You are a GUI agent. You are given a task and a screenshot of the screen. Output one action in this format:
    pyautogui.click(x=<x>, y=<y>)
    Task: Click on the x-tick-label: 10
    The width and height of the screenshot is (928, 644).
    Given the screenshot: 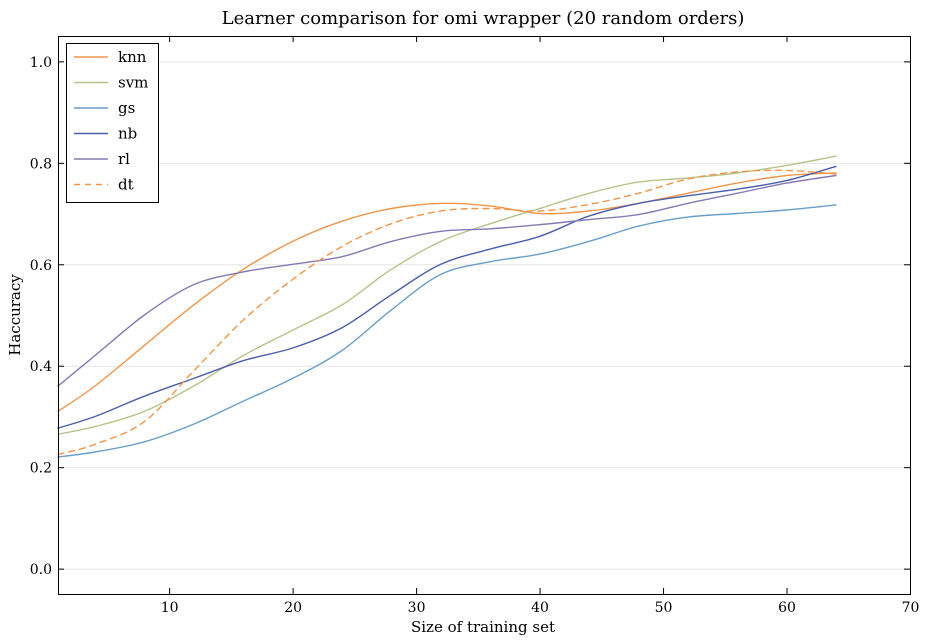 What is the action you would take?
    pyautogui.click(x=170, y=608)
    